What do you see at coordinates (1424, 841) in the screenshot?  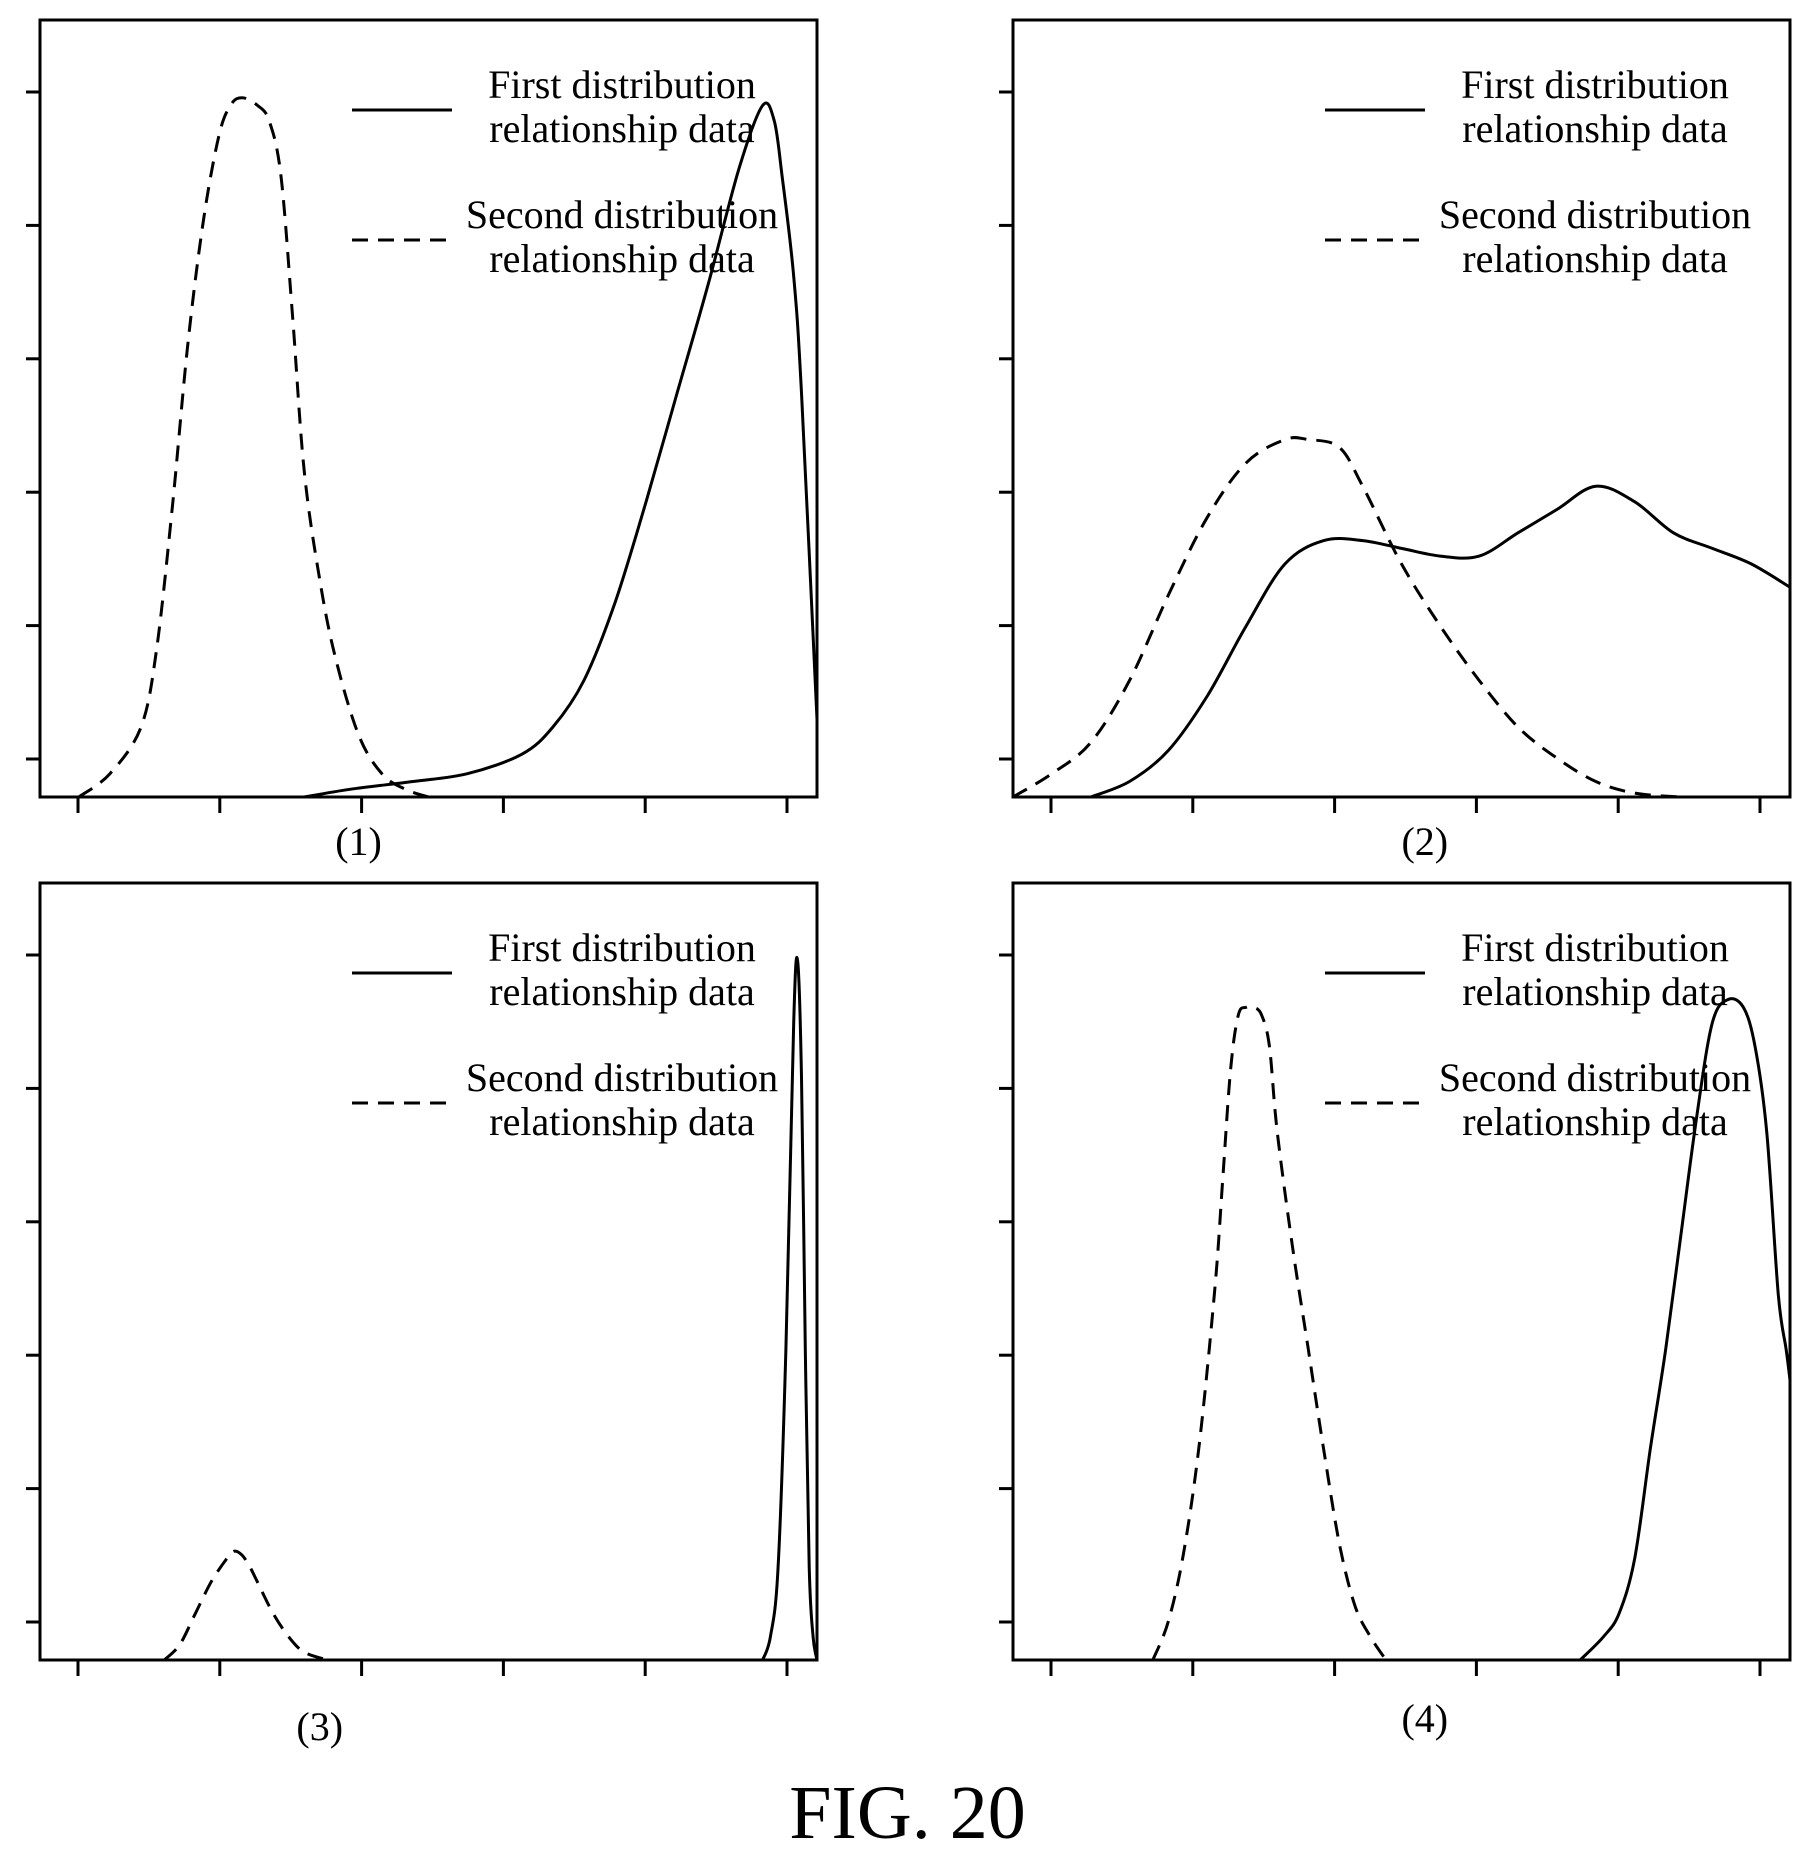 I see `panel-label: (2)` at bounding box center [1424, 841].